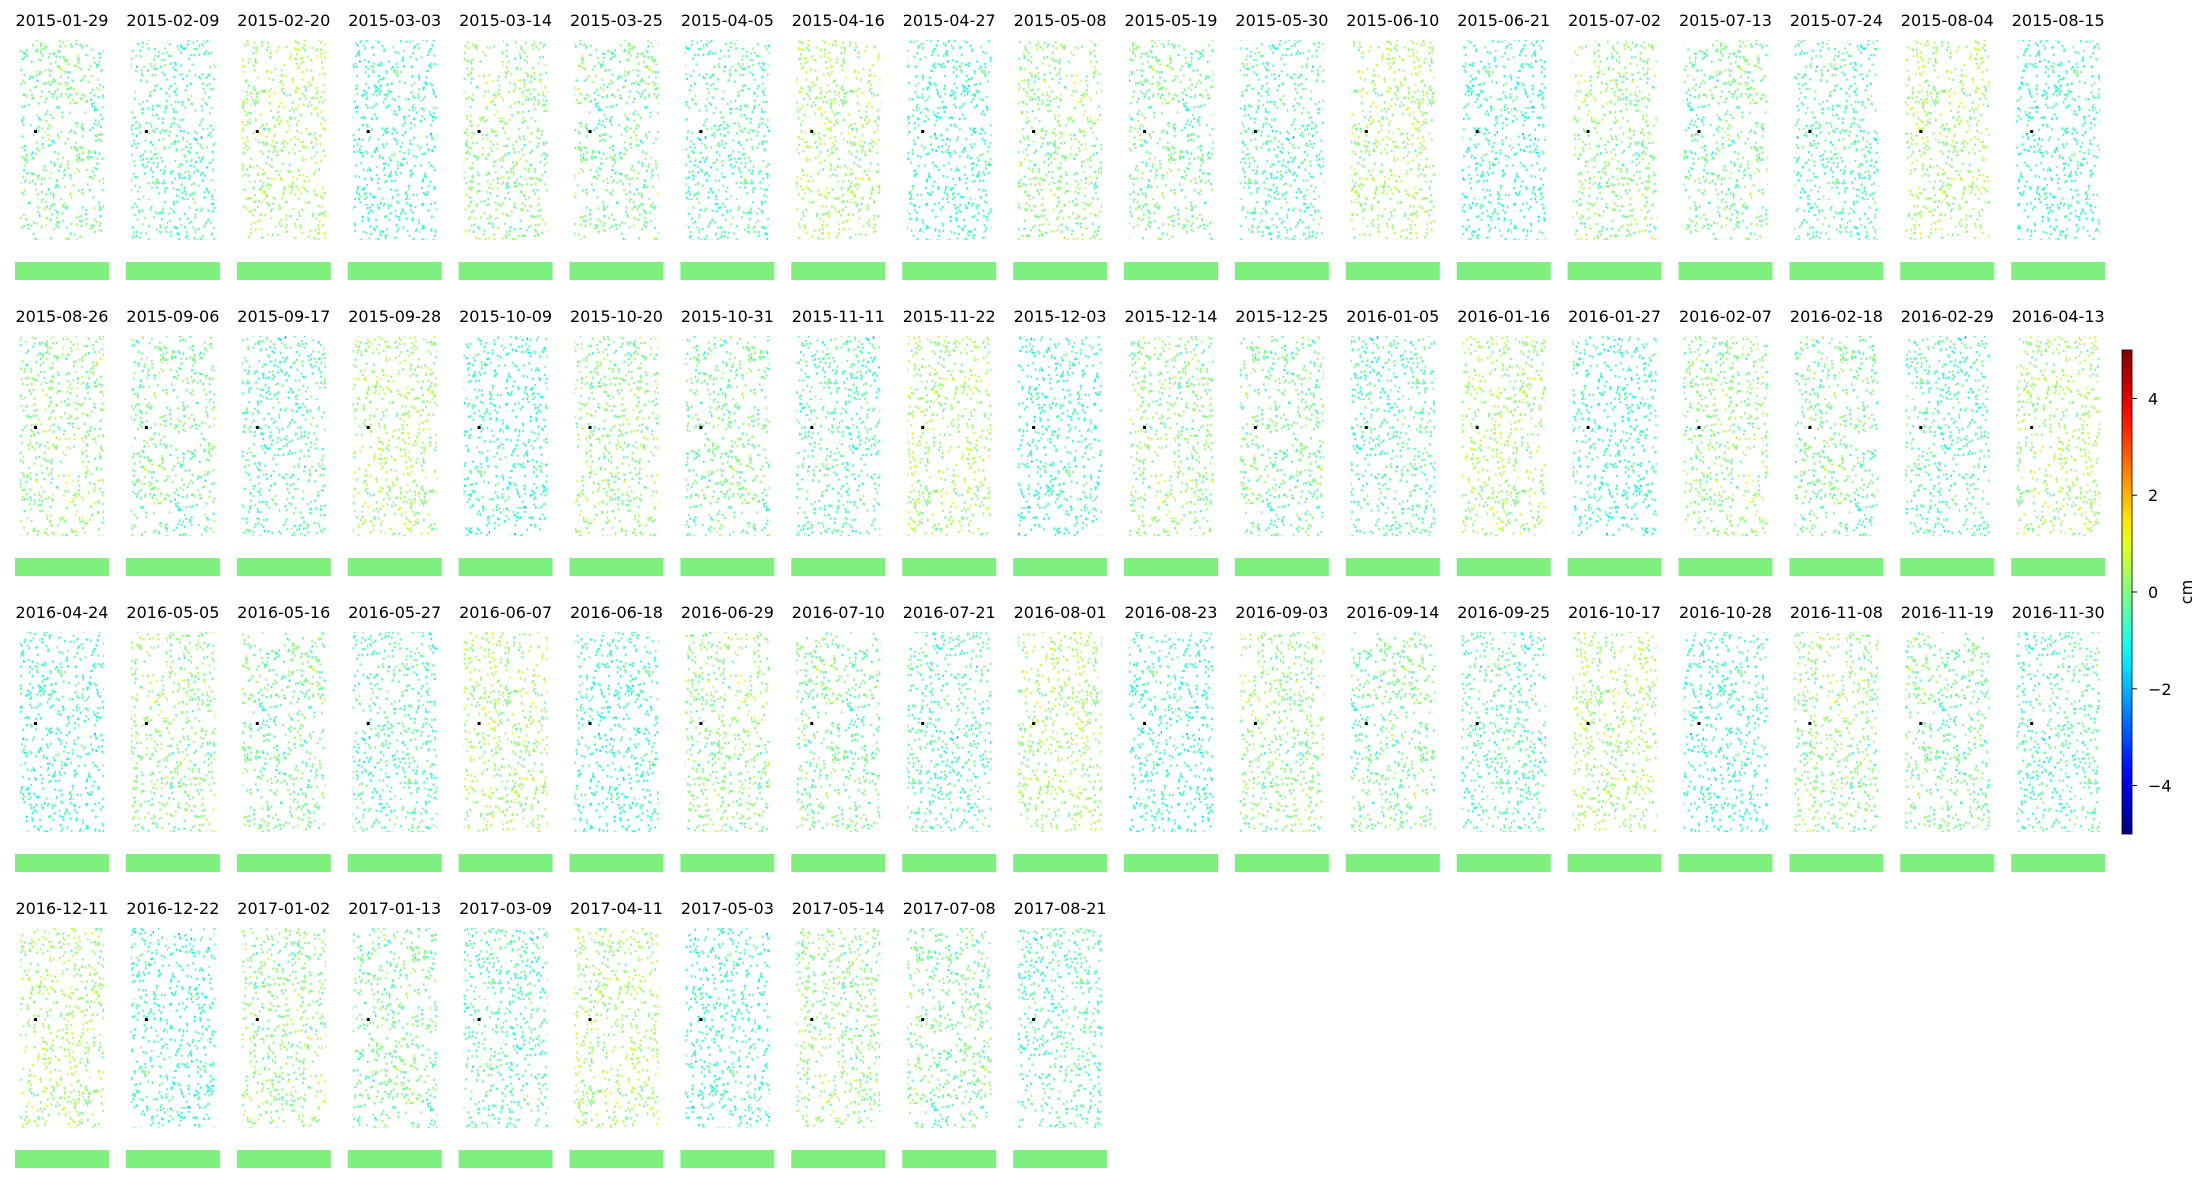 This screenshot has width=2200, height=1182. I want to click on panel-title: 2016-04-13, so click(2058, 316).